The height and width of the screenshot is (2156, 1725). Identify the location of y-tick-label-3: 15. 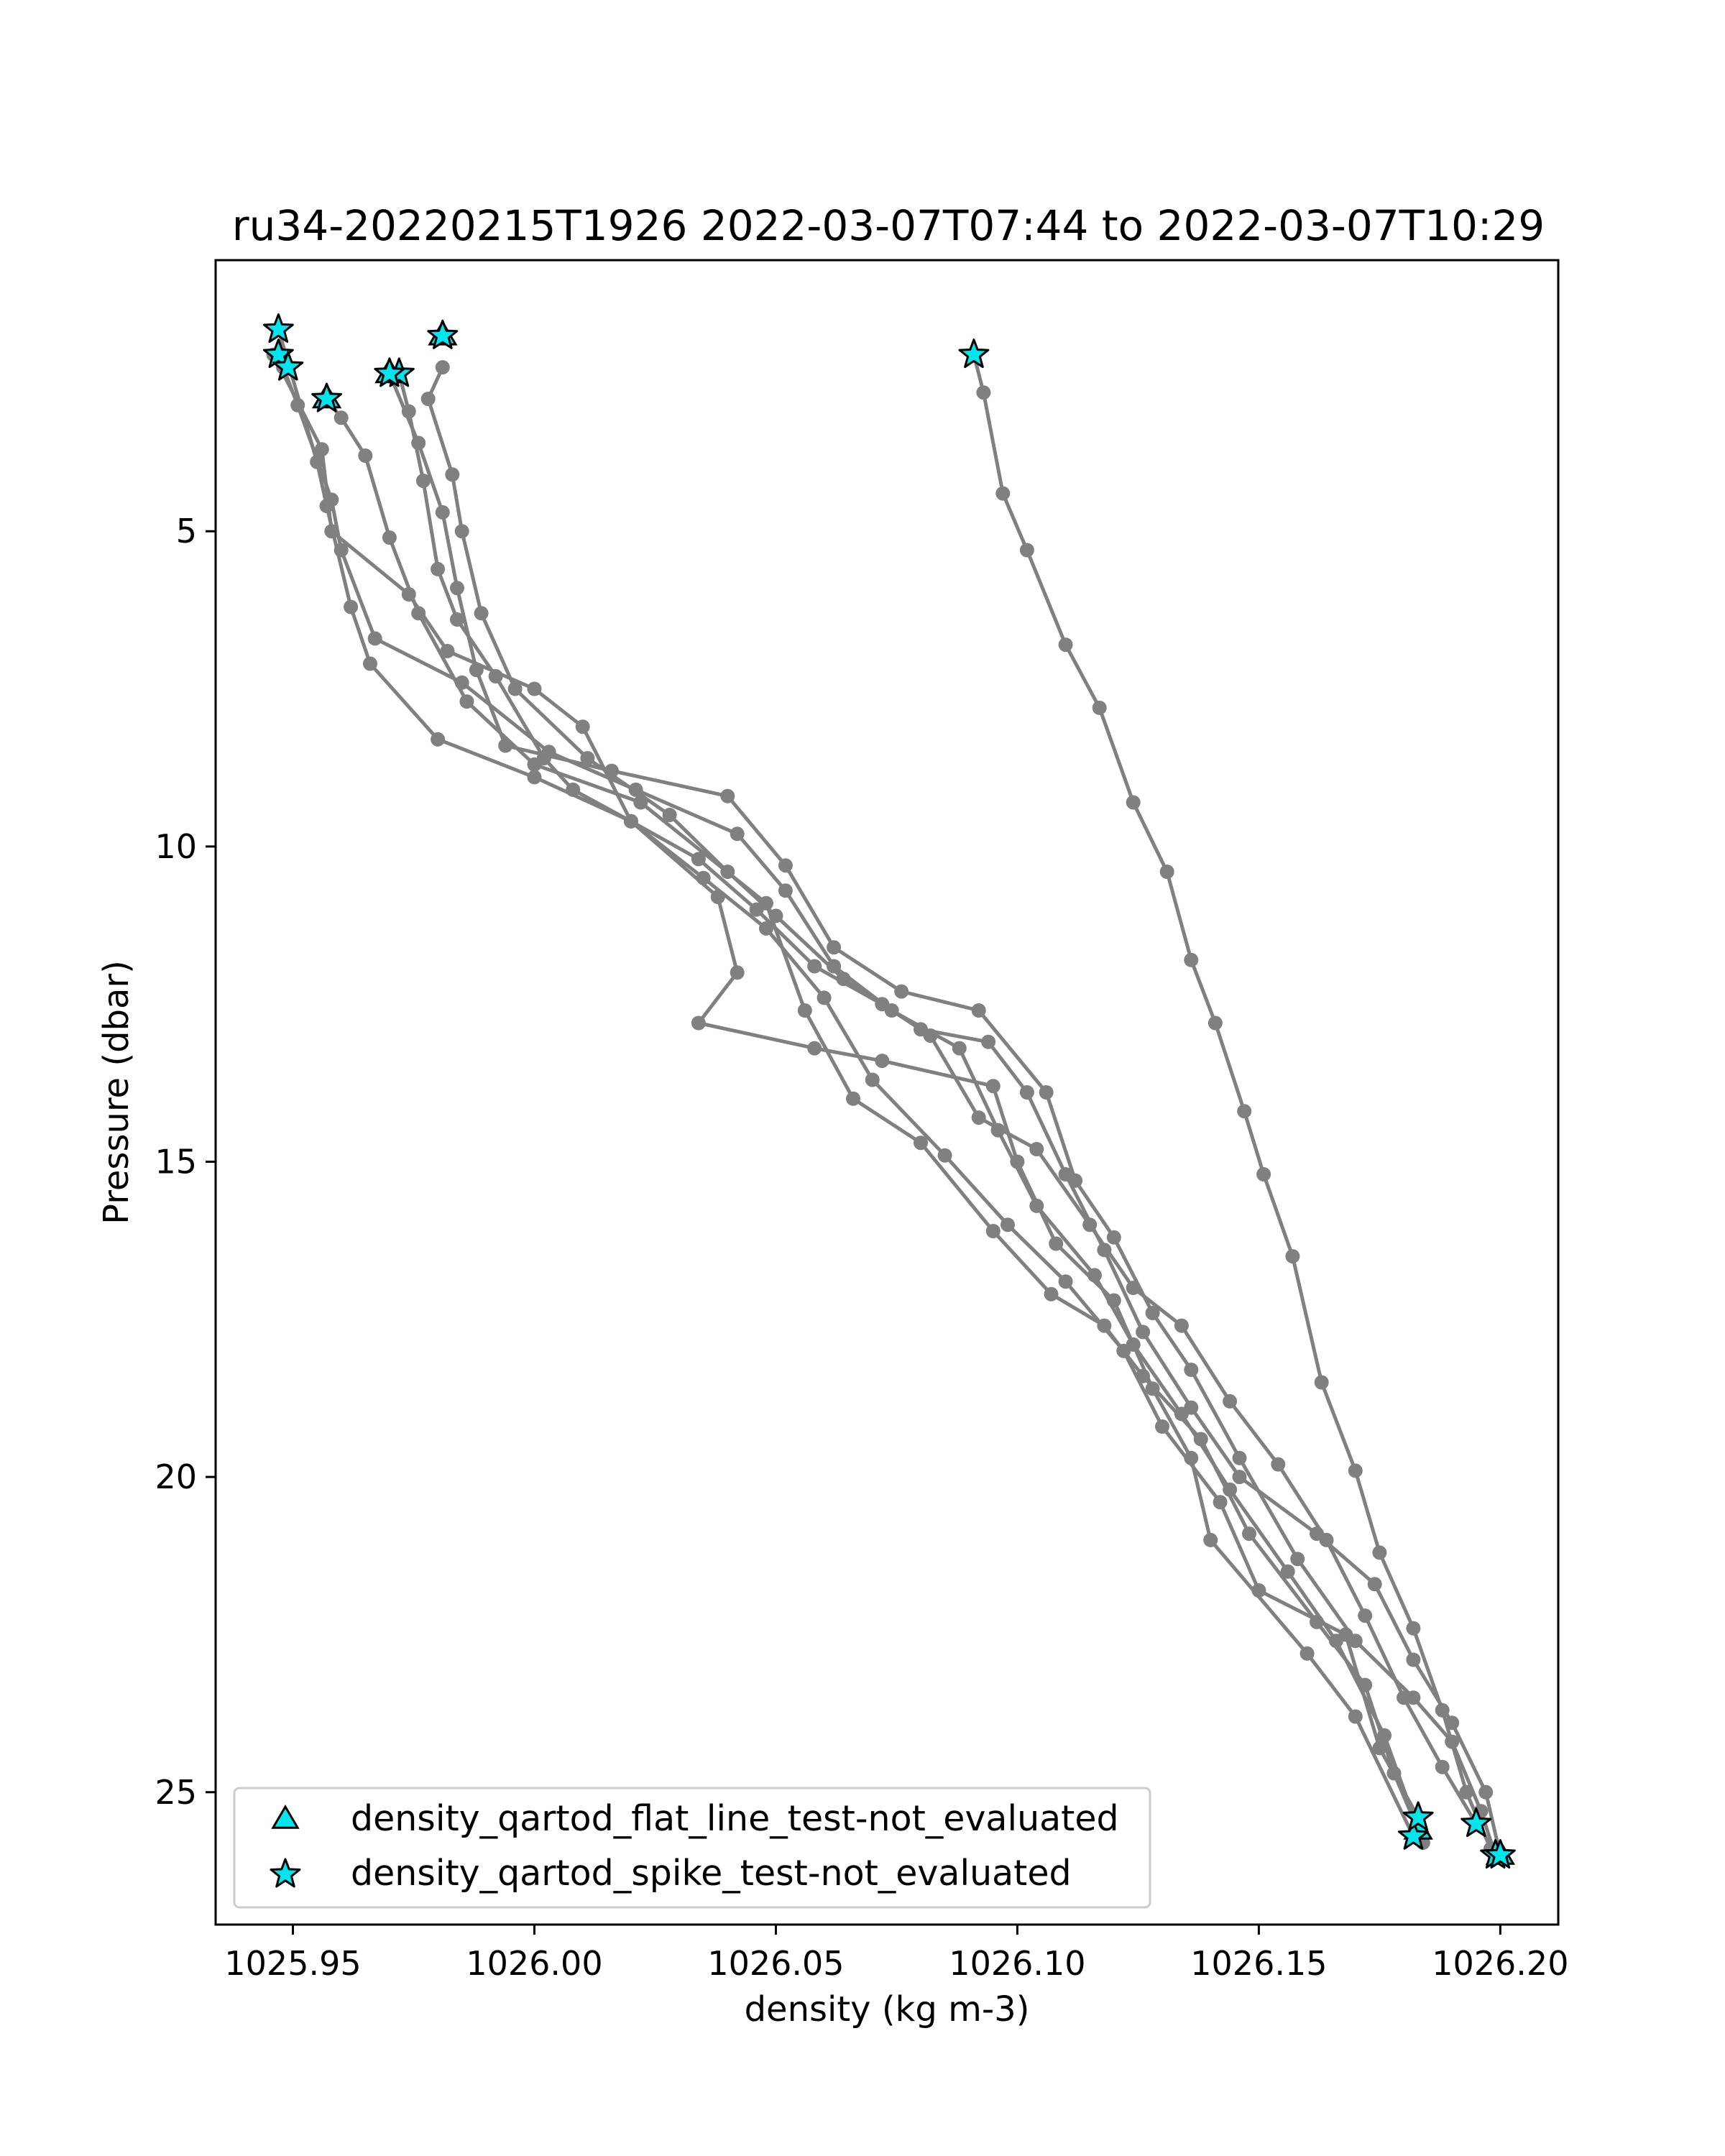
(176, 1162).